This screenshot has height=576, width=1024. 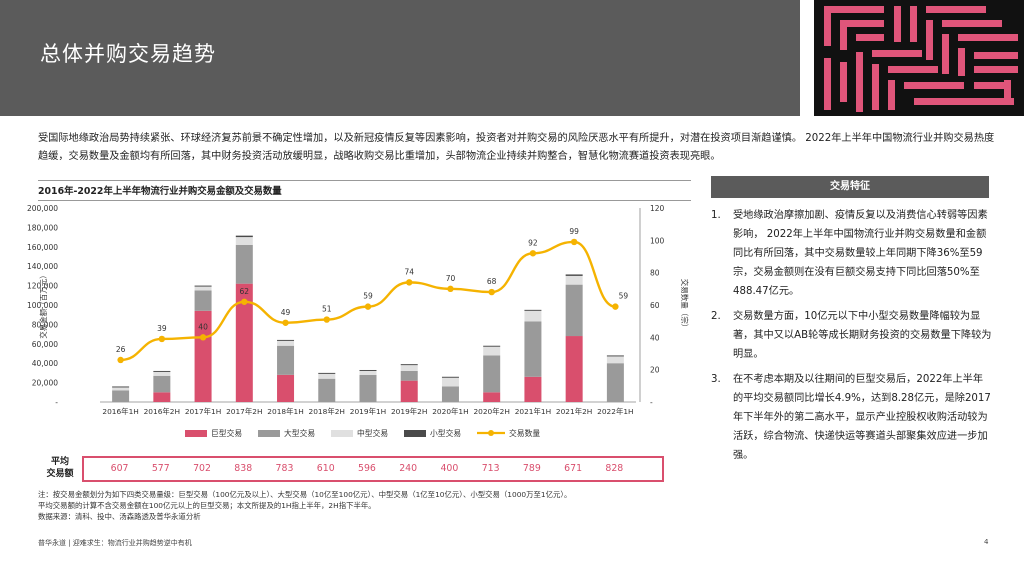 I want to click on footer-text: 普华永道 | 迎难求生：物流行业并购趋势逆中有机, so click(x=115, y=543).